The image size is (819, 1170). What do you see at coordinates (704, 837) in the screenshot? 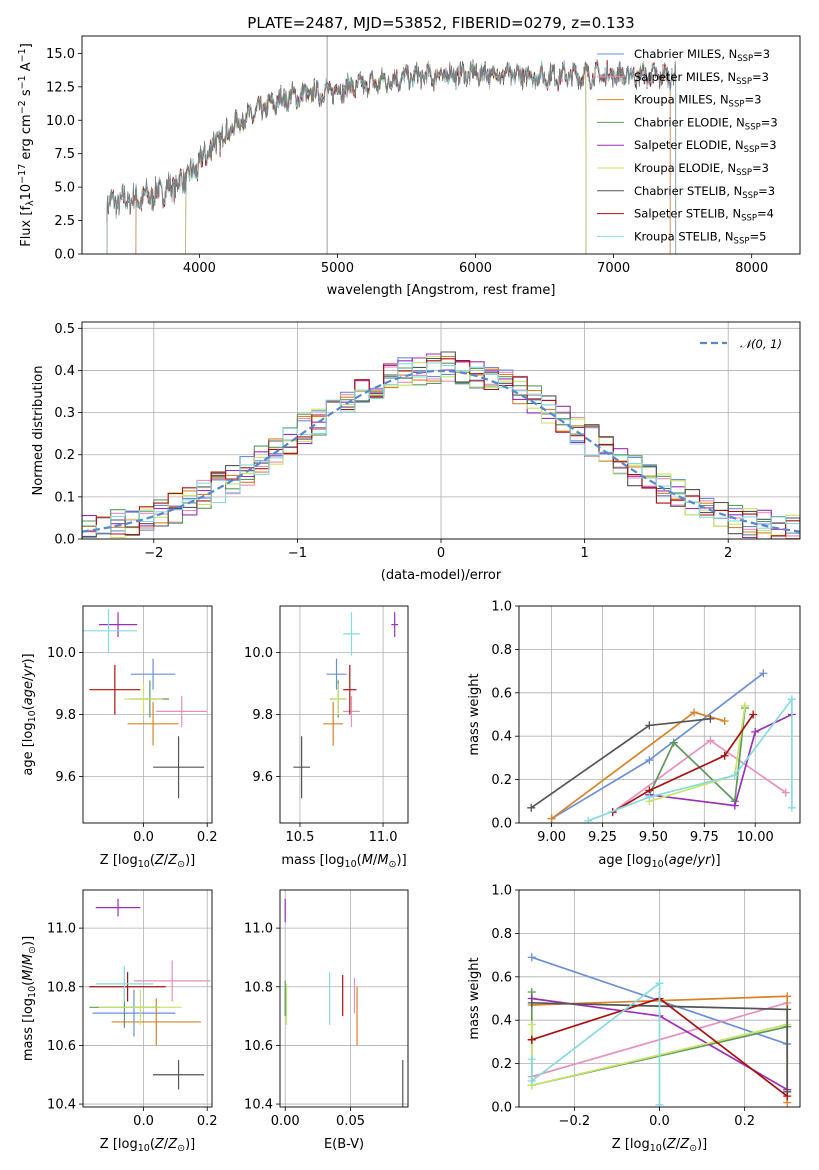
I see `weight_vs_age-xtick-label: 9.75` at bounding box center [704, 837].